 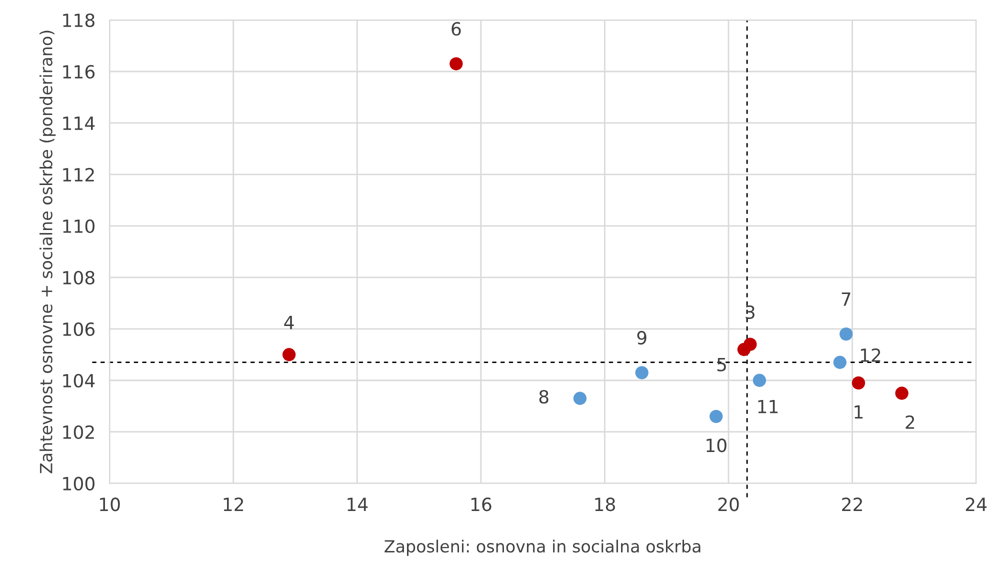 I want to click on annotation: 3, so click(x=750, y=312).